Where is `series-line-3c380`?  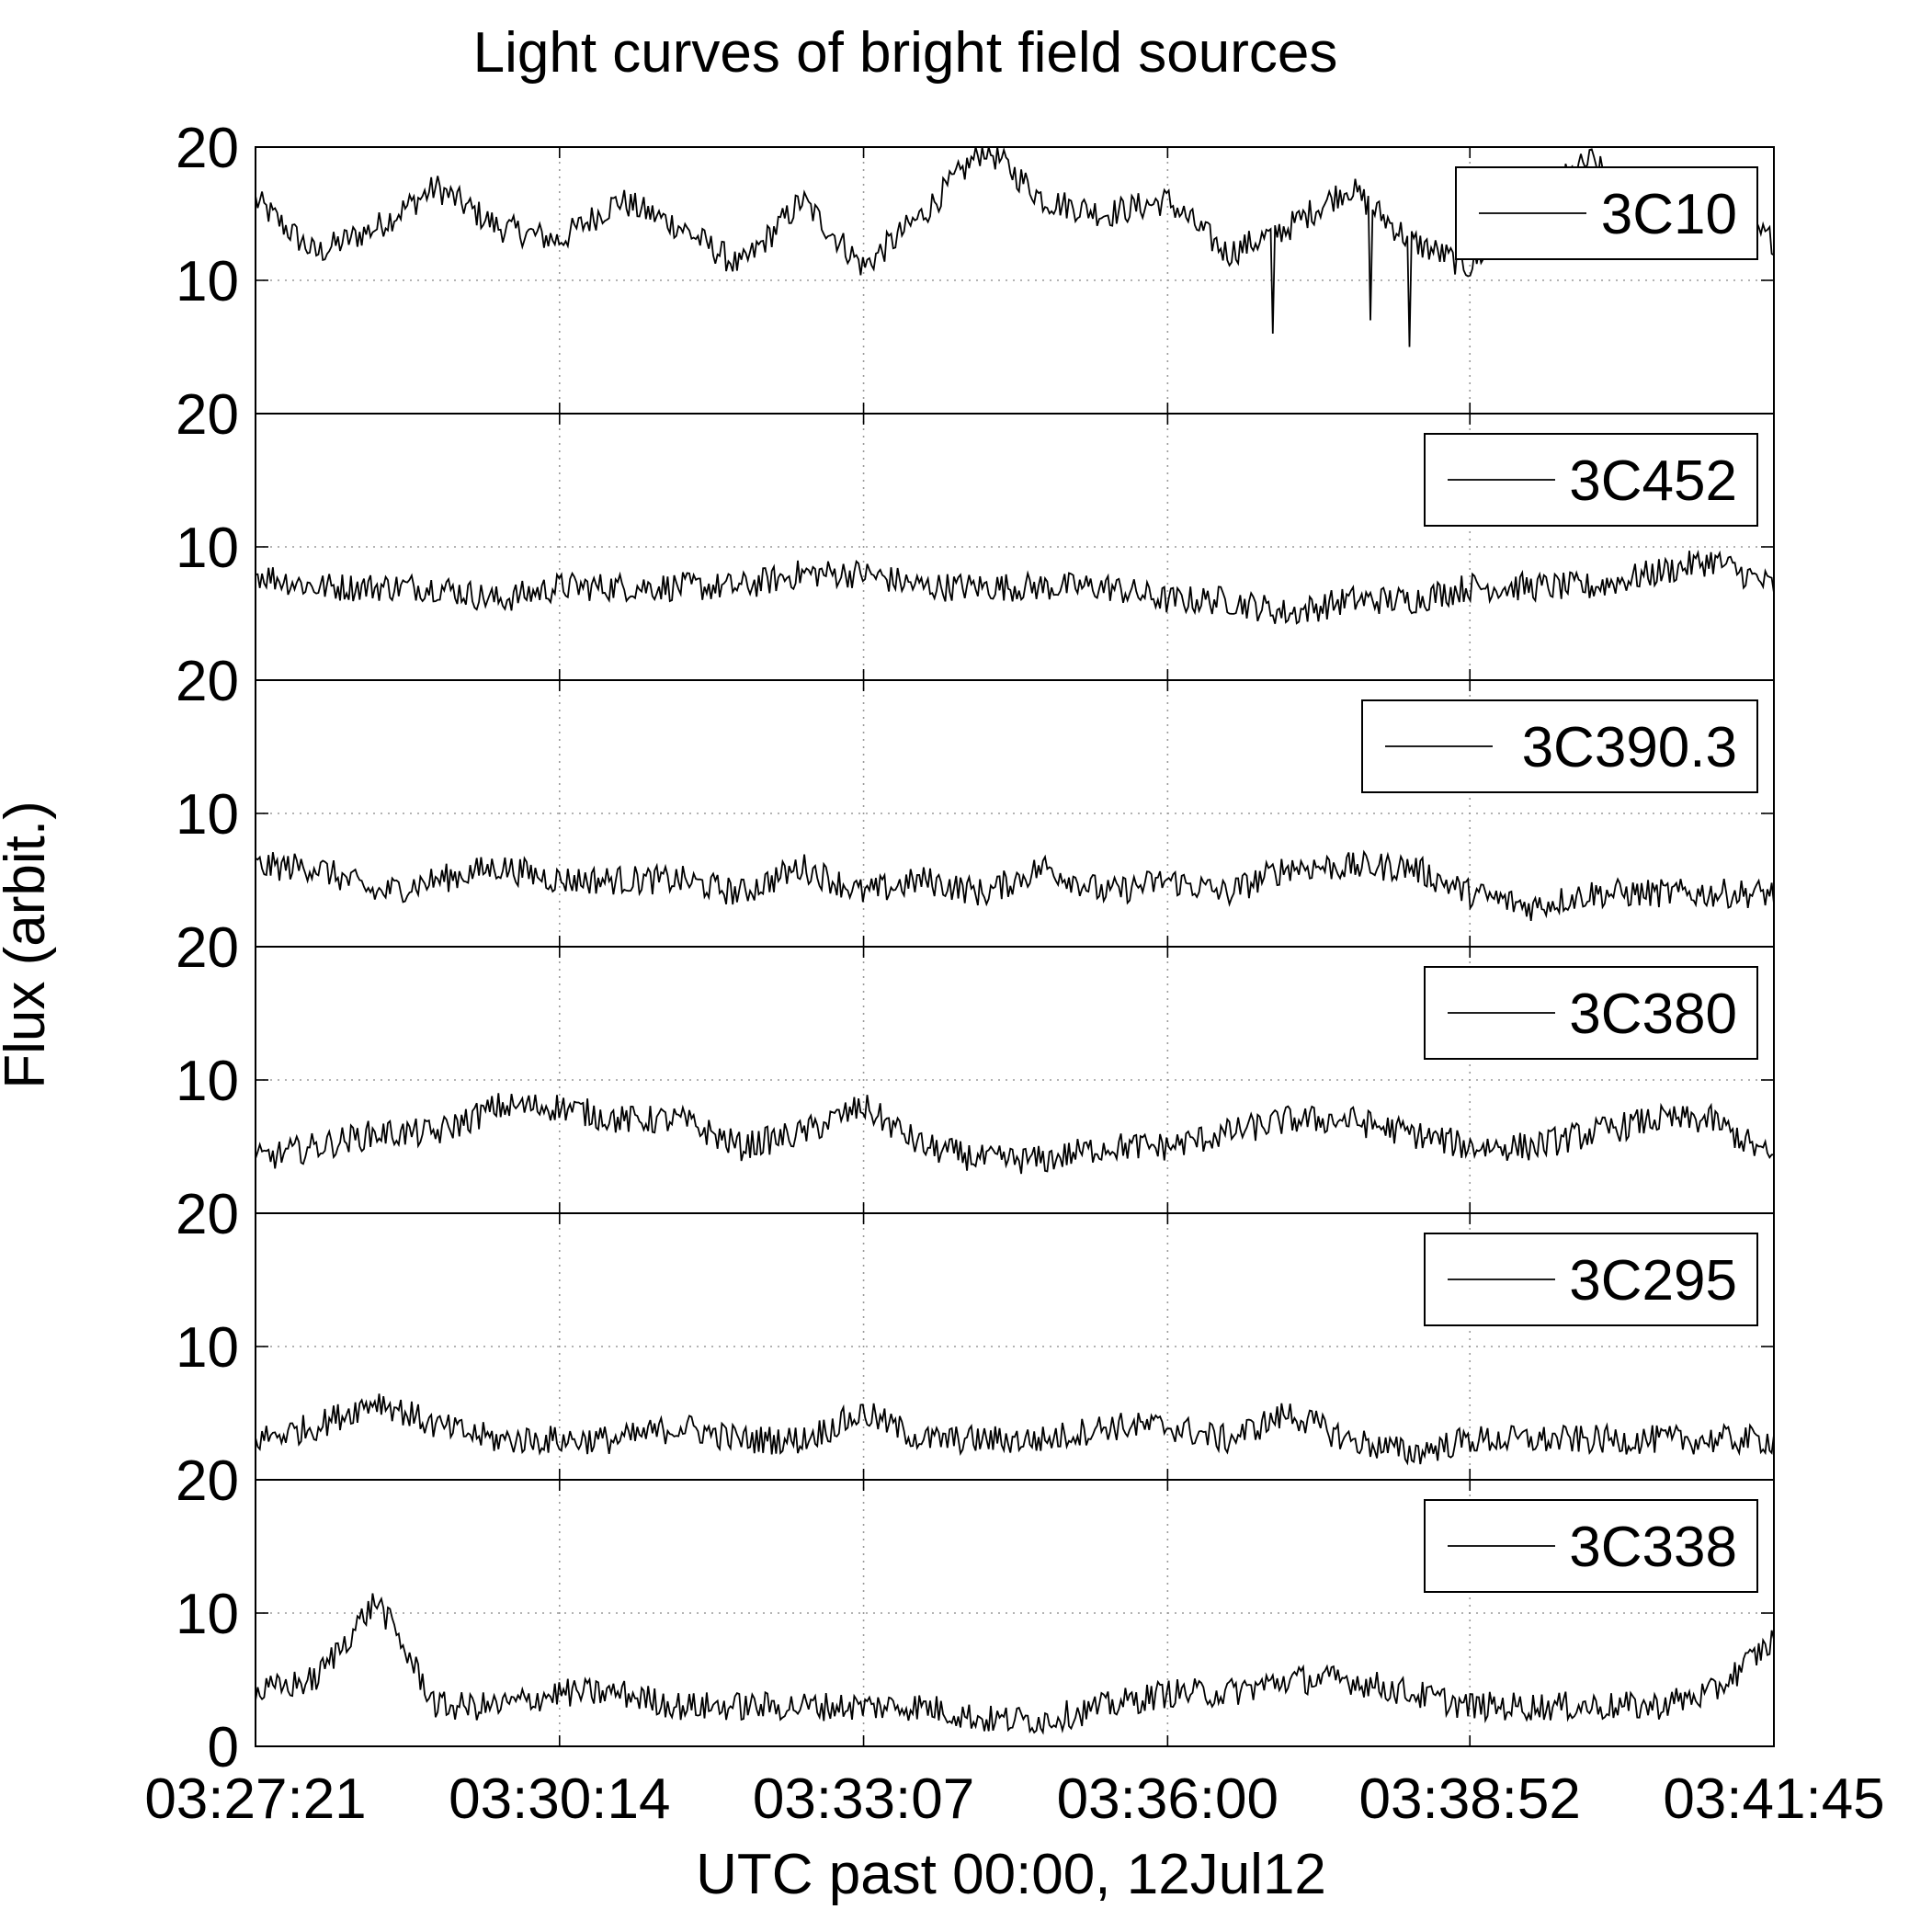 series-line-3c380 is located at coordinates (1015, 1134).